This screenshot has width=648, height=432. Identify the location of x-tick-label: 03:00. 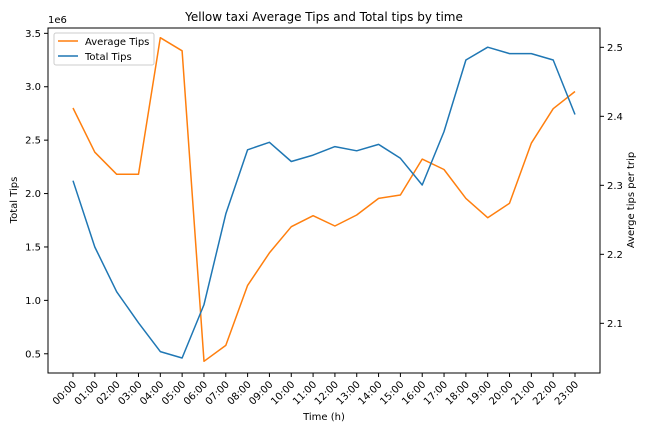
(130, 393).